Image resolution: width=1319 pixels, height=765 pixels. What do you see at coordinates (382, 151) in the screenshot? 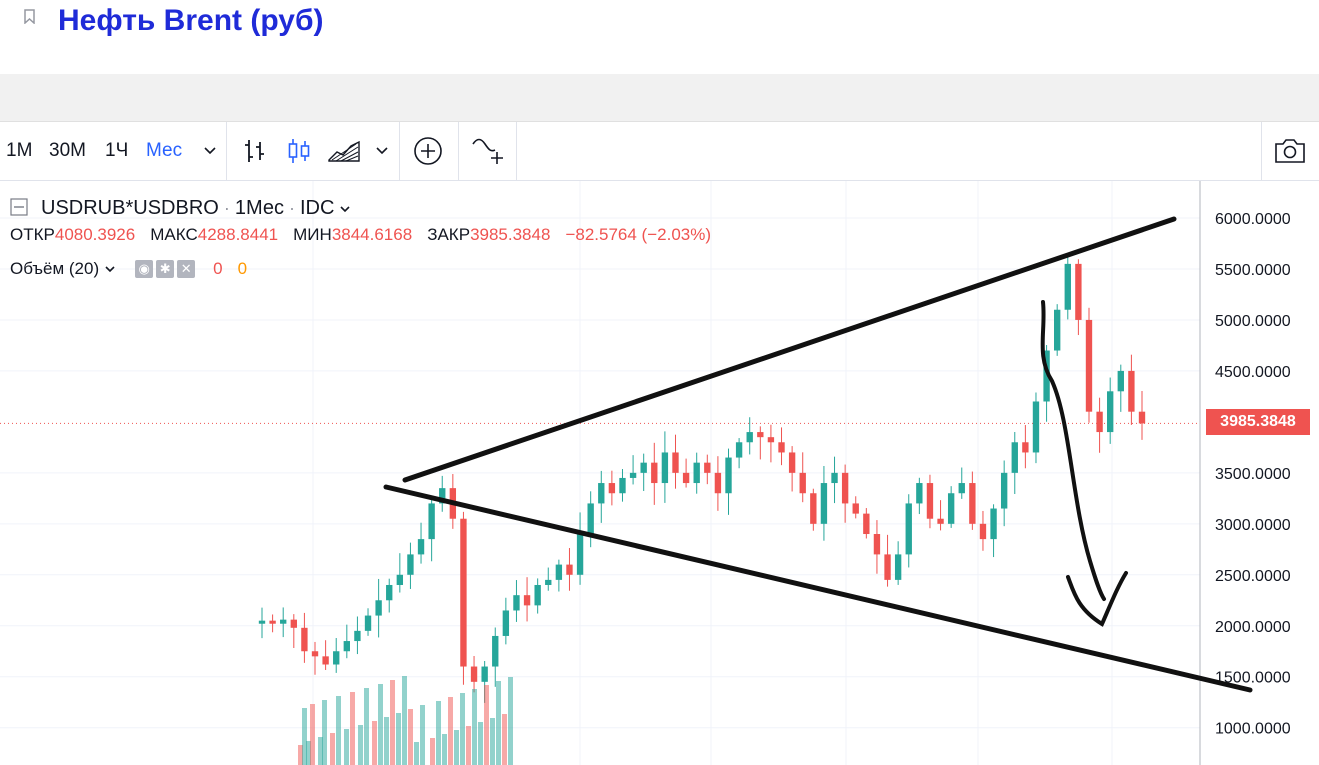
I see `chart-type-dropdown-button` at bounding box center [382, 151].